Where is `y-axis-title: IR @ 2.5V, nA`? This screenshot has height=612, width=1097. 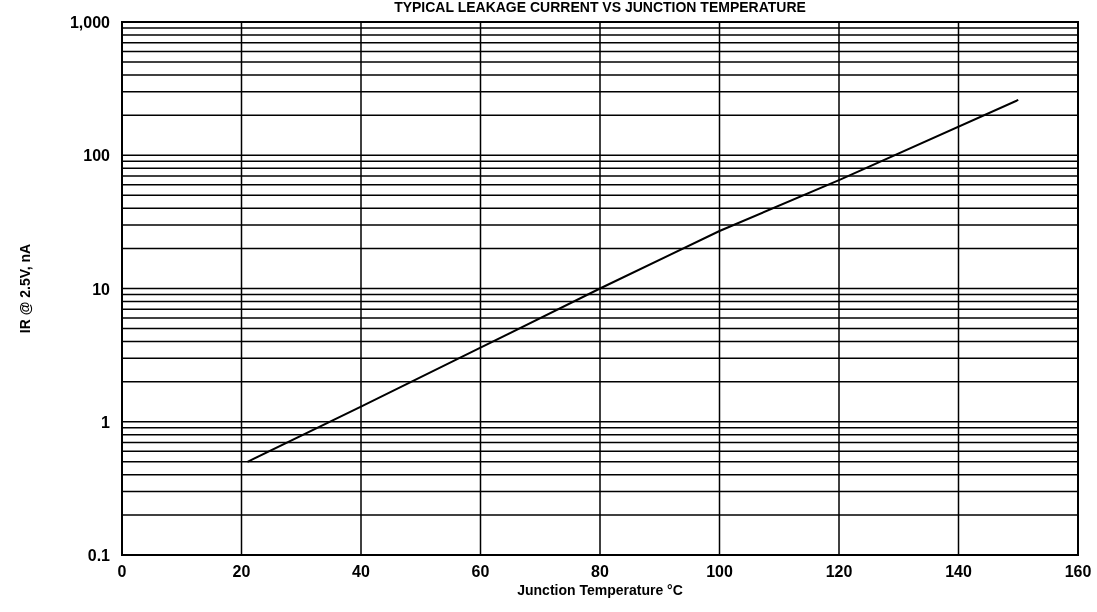
y-axis-title: IR @ 2.5V, nA is located at coordinates (25, 288).